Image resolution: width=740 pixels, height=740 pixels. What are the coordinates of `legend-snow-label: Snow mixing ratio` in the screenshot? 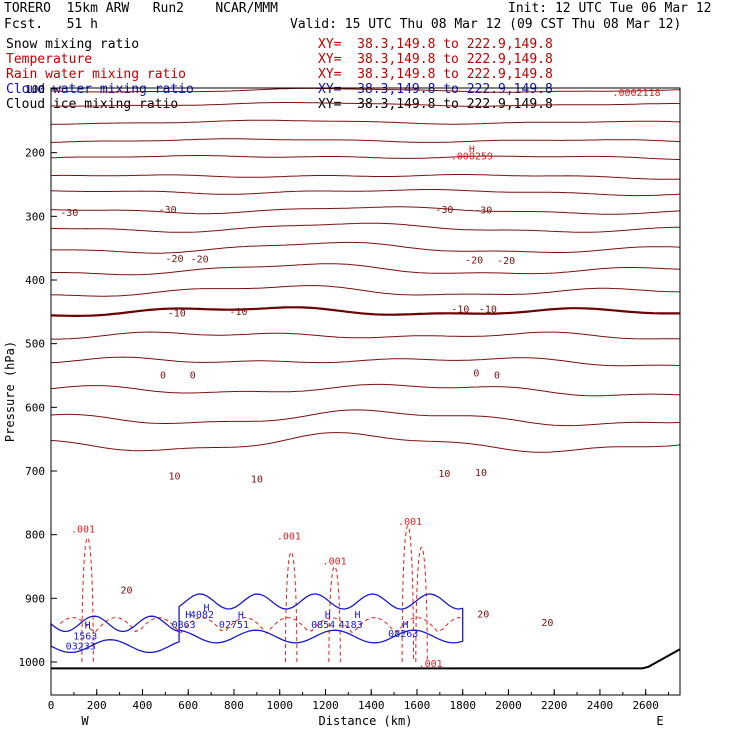 It's located at (73, 44).